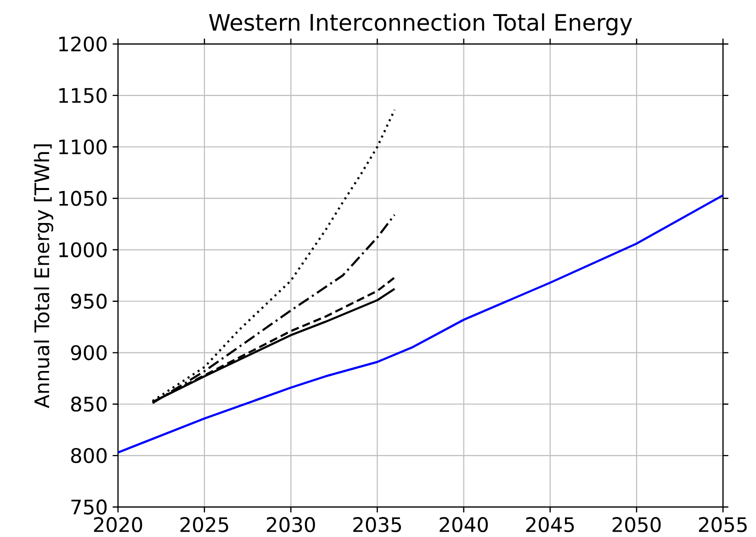  I want to click on y-tick-label: 1000, so click(83, 250).